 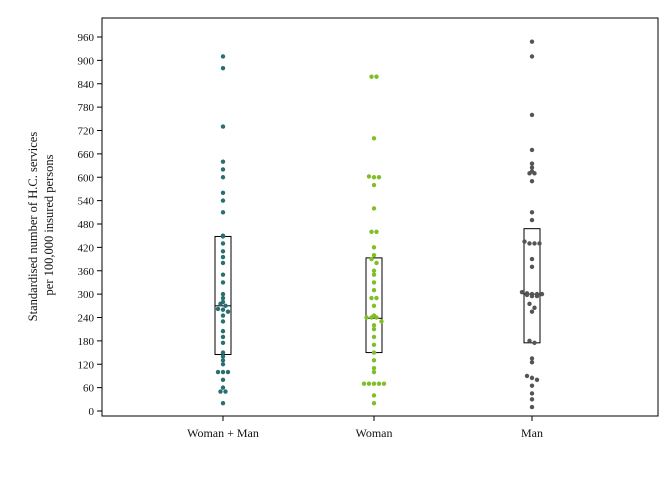 What do you see at coordinates (86, 132) in the screenshot?
I see `y-tick-label: 720` at bounding box center [86, 132].